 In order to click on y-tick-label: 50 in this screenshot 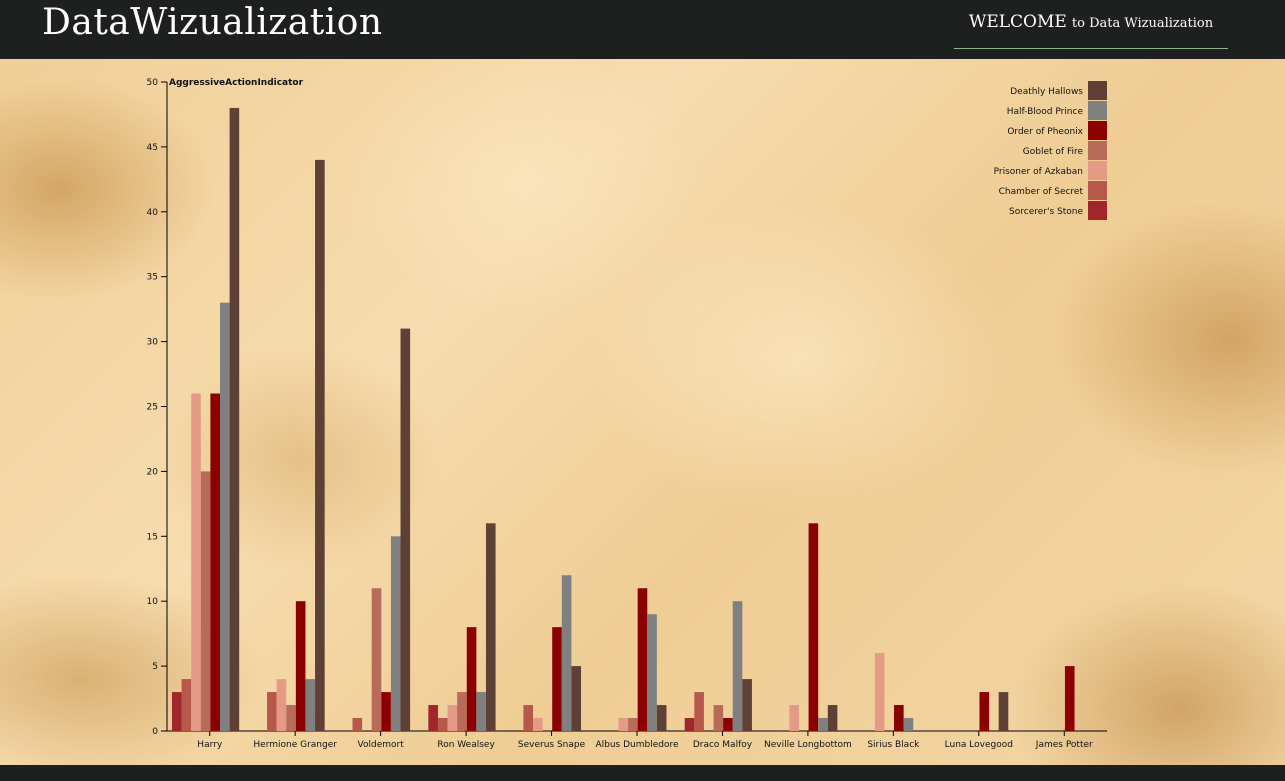, I will do `click(153, 83)`.